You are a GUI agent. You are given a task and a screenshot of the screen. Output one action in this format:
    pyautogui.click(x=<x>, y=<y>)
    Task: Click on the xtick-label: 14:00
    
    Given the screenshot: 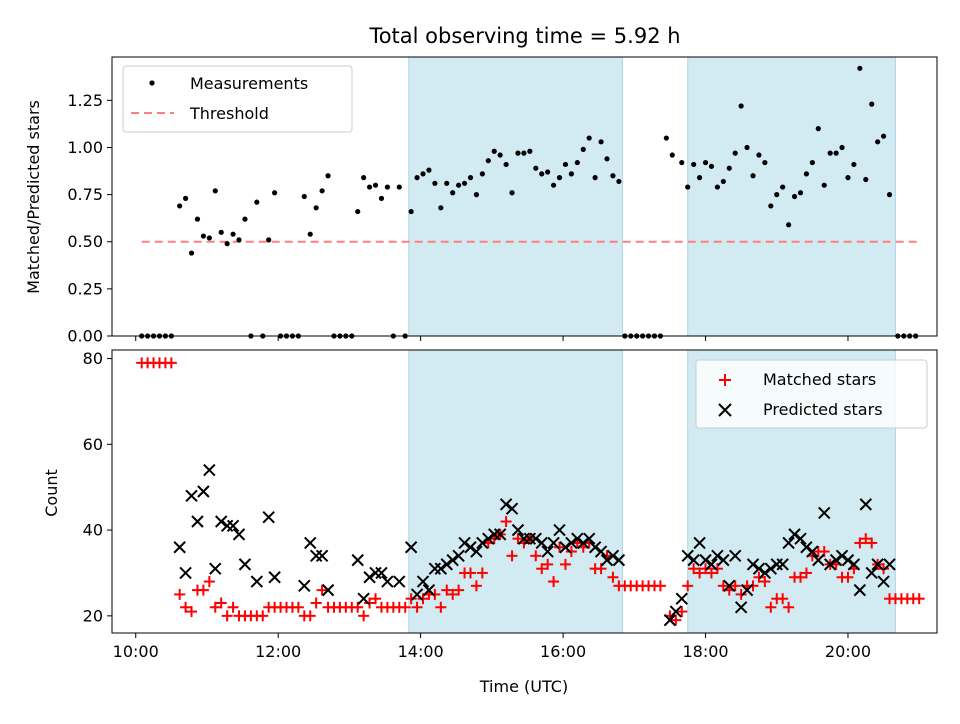 What is the action you would take?
    pyautogui.click(x=421, y=651)
    